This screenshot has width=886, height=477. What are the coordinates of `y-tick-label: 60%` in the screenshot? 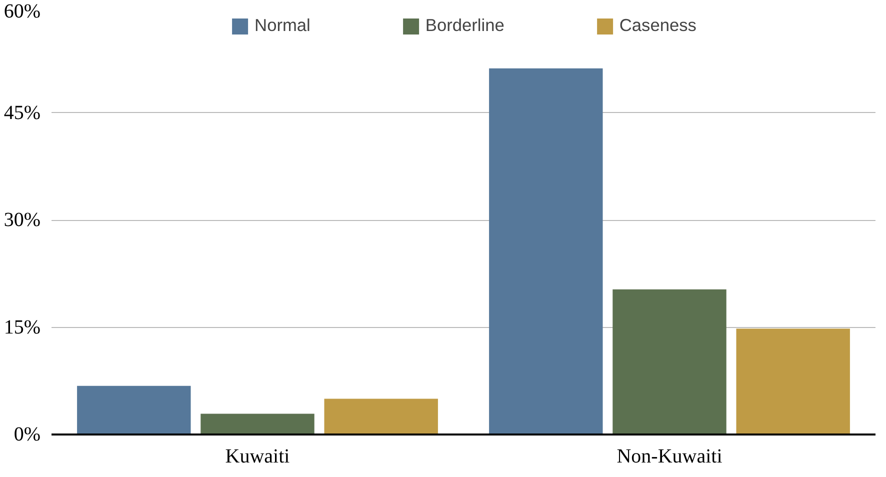 It's located at (22, 11).